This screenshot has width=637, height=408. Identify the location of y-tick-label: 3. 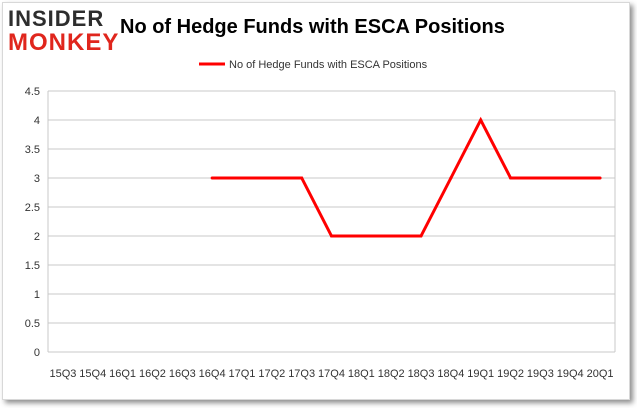
(37, 179).